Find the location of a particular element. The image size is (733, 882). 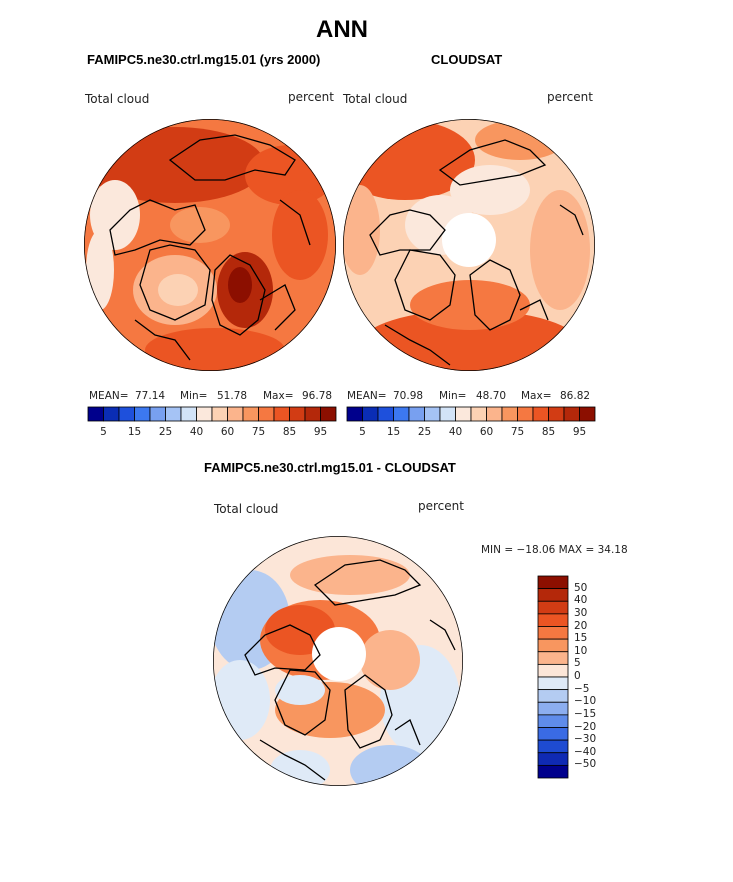

panel1-colorbar-tick-label: 15 is located at coordinates (134, 432).